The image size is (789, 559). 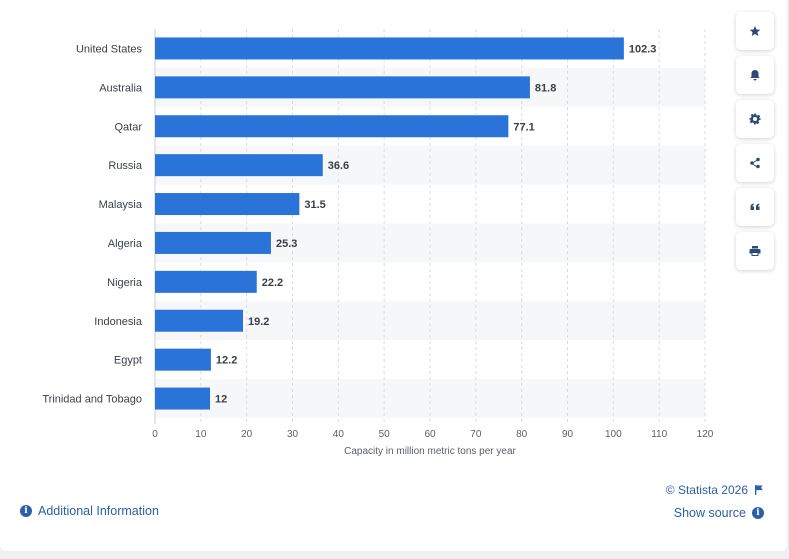 I want to click on category-label: Australia, so click(x=121, y=88).